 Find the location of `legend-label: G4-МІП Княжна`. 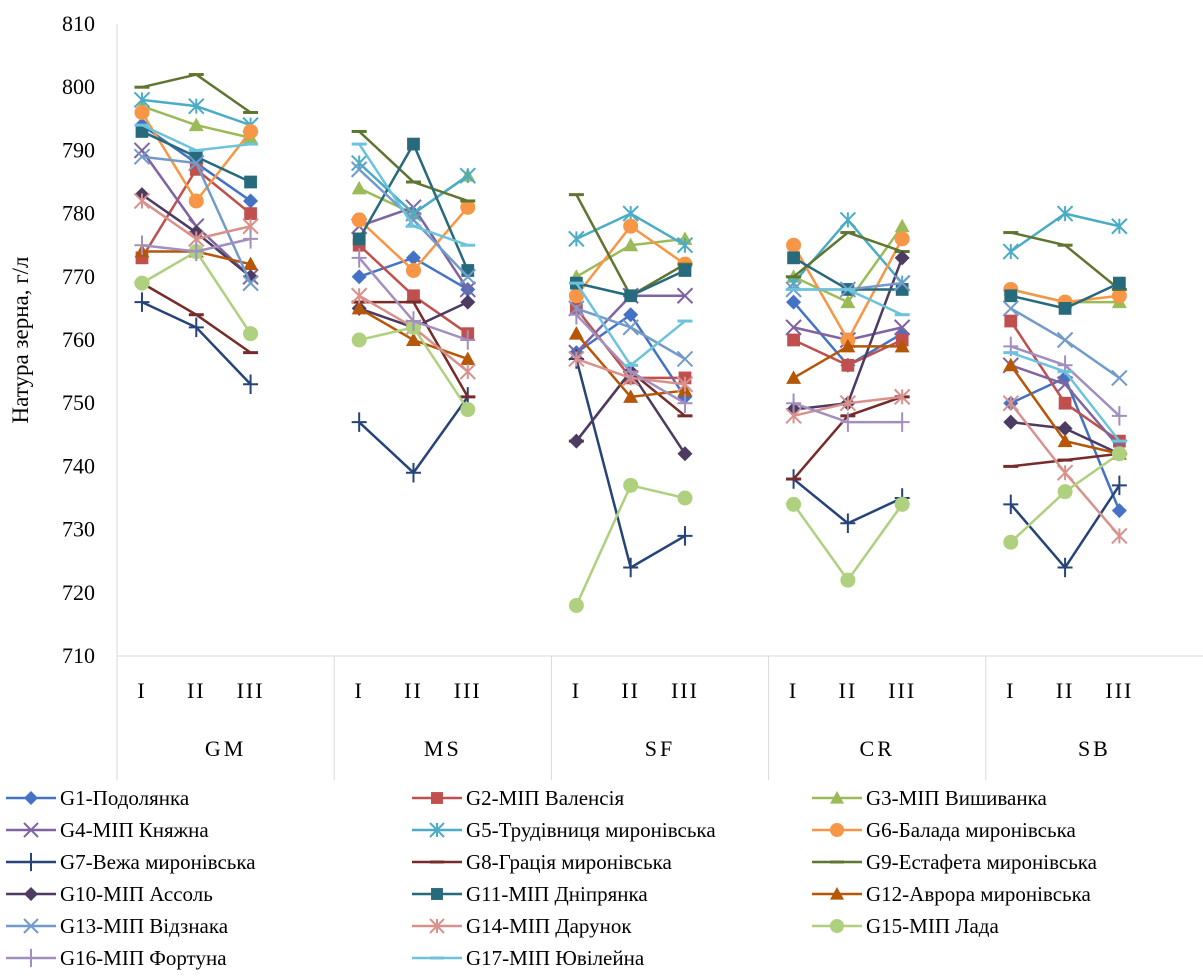

legend-label: G4-МІП Княжна is located at coordinates (134, 829).